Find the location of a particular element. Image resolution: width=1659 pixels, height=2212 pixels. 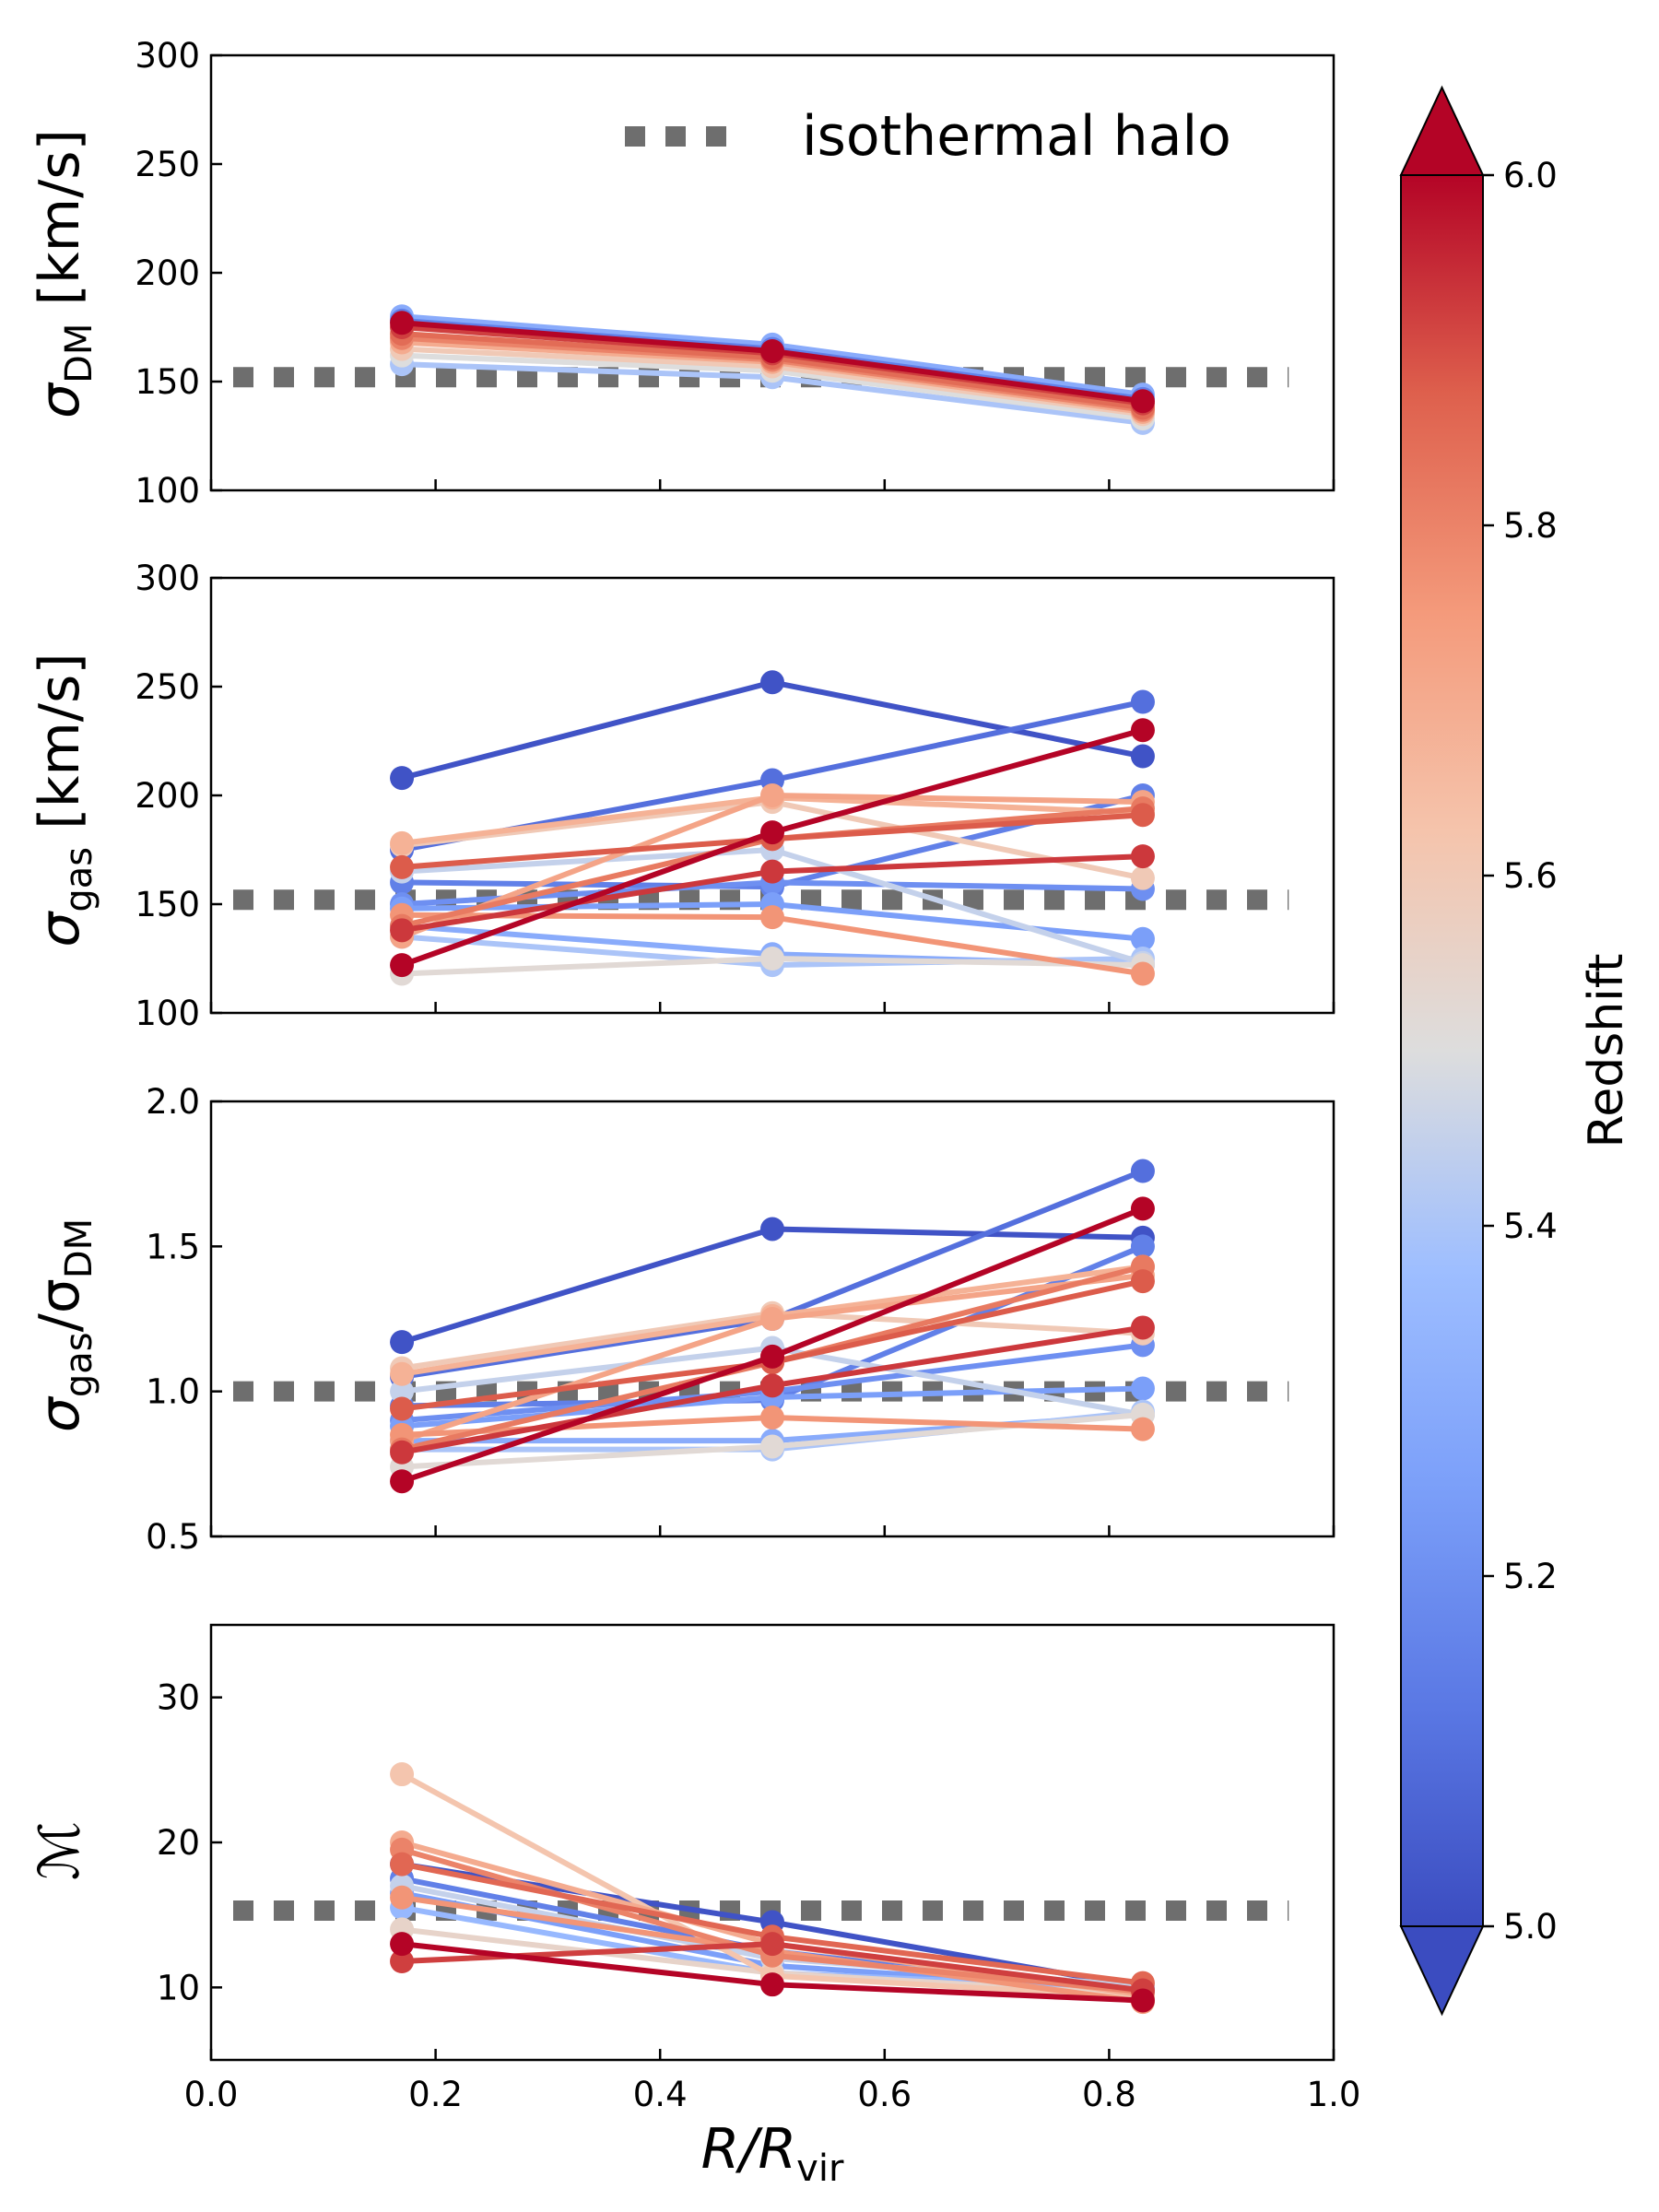

colorbar-tick-label: 6.0 is located at coordinates (1530, 175).